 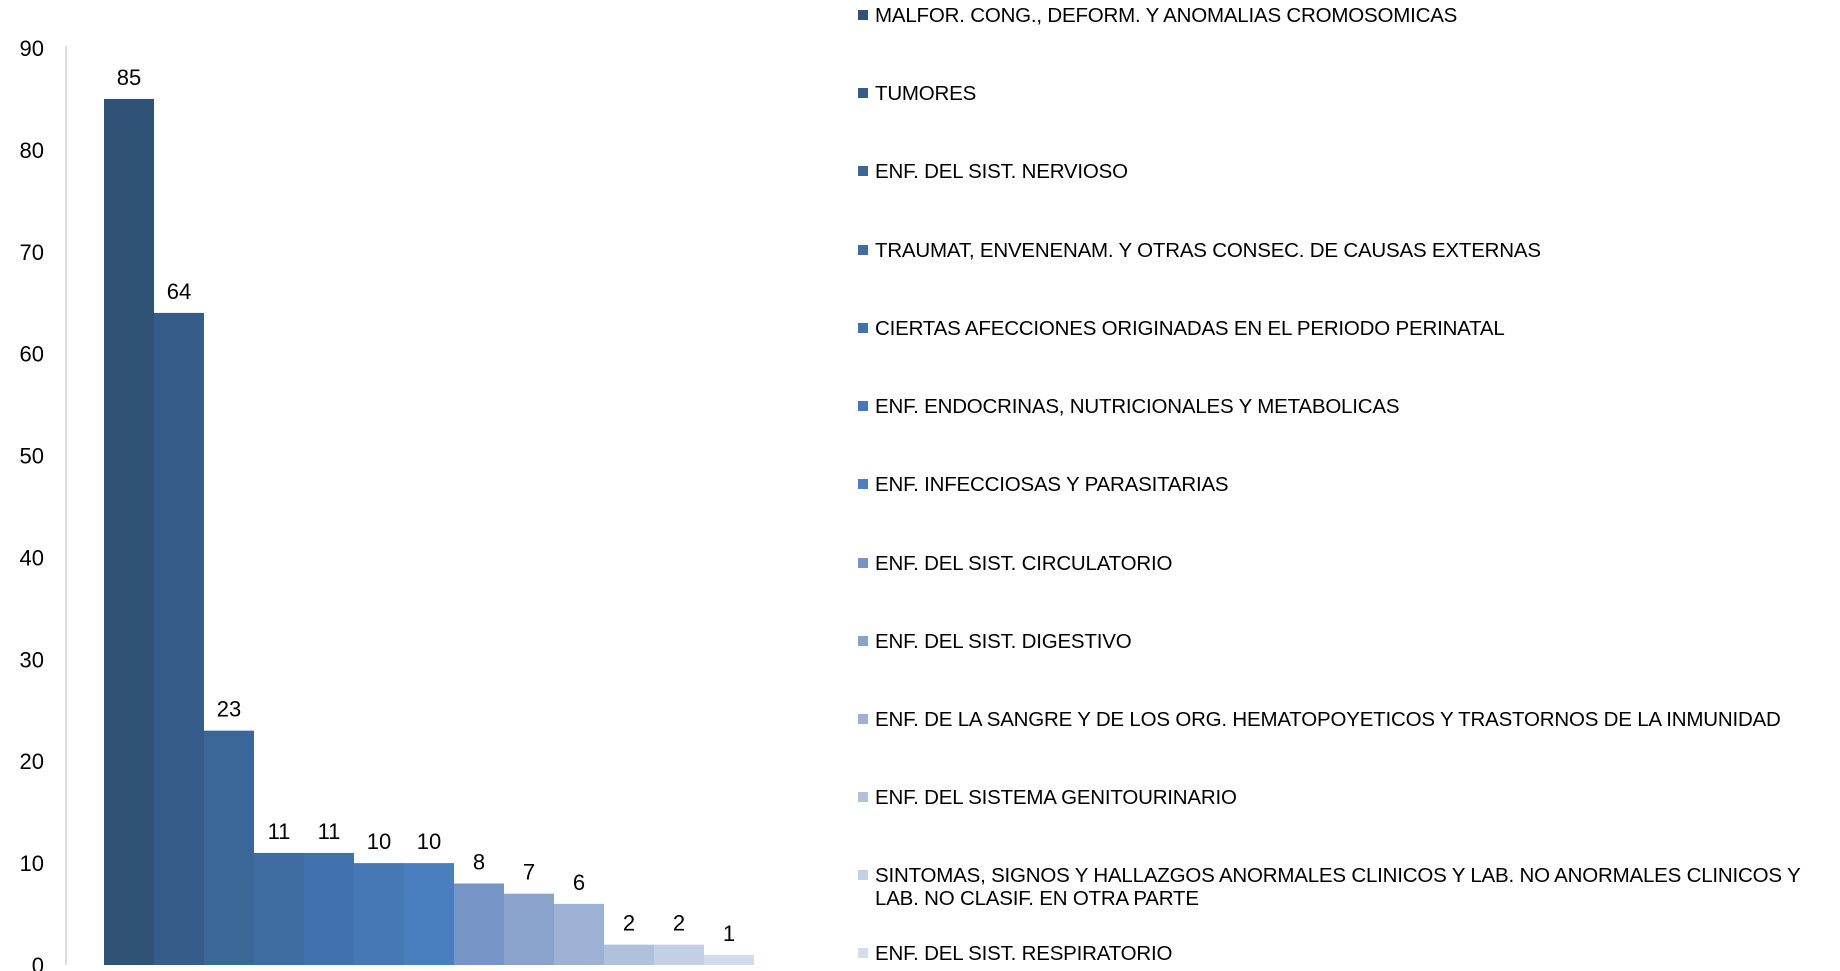 What do you see at coordinates (926, 93) in the screenshot?
I see `legend-label: TUMORES` at bounding box center [926, 93].